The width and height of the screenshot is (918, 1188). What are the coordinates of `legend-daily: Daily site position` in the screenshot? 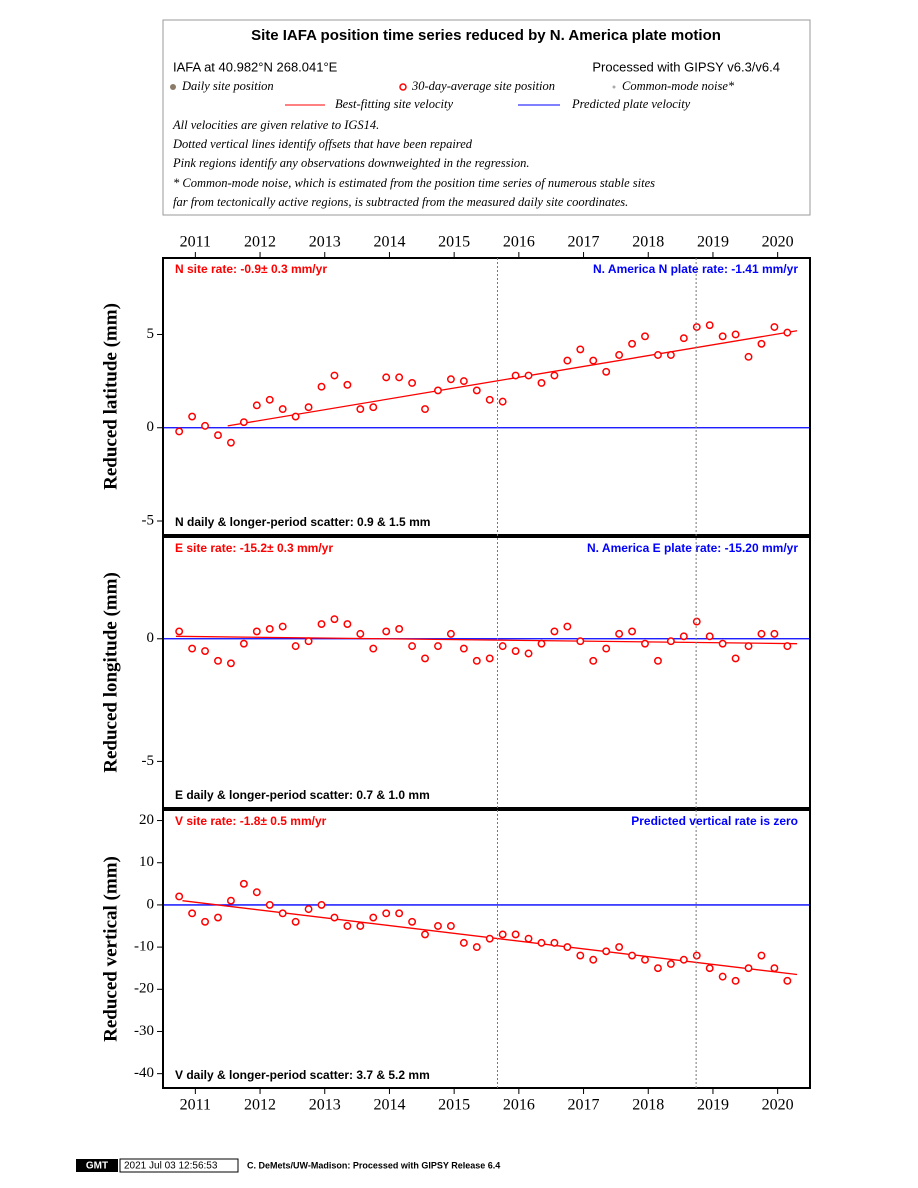 It's located at (227, 86).